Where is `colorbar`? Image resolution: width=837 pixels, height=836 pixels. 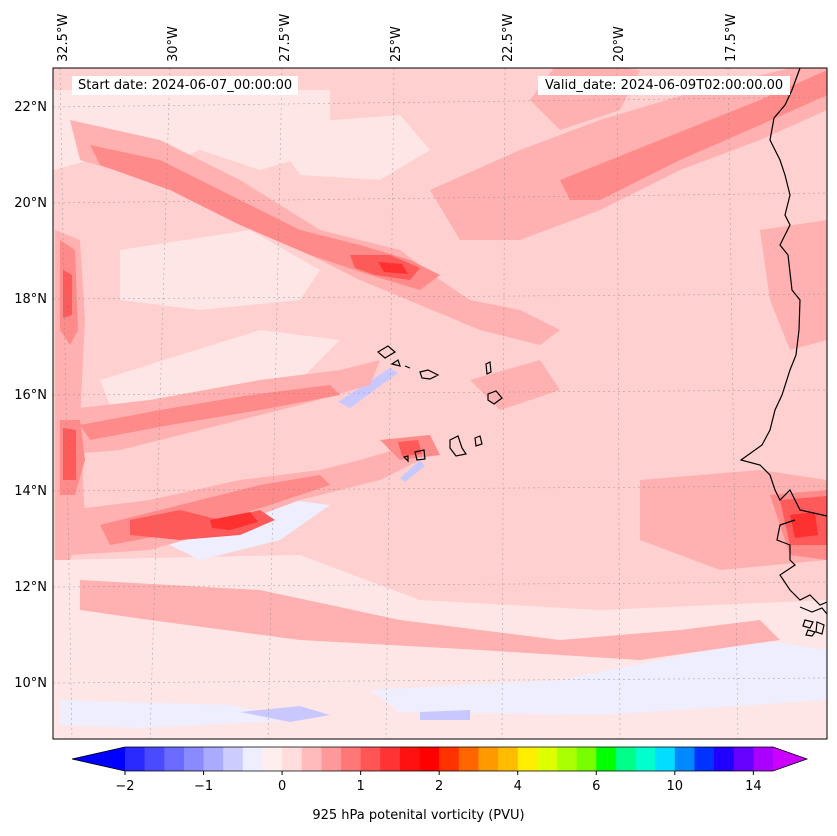
colorbar is located at coordinates (440, 759).